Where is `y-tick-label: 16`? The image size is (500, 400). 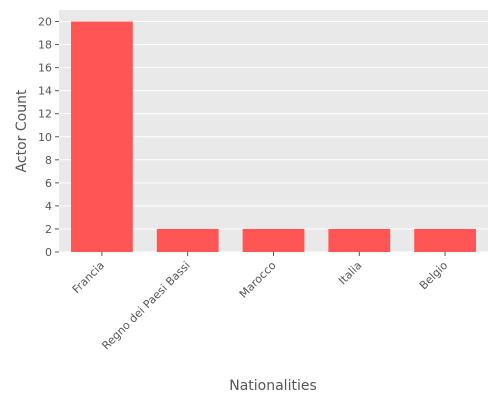
y-tick-label: 16 is located at coordinates (45, 68).